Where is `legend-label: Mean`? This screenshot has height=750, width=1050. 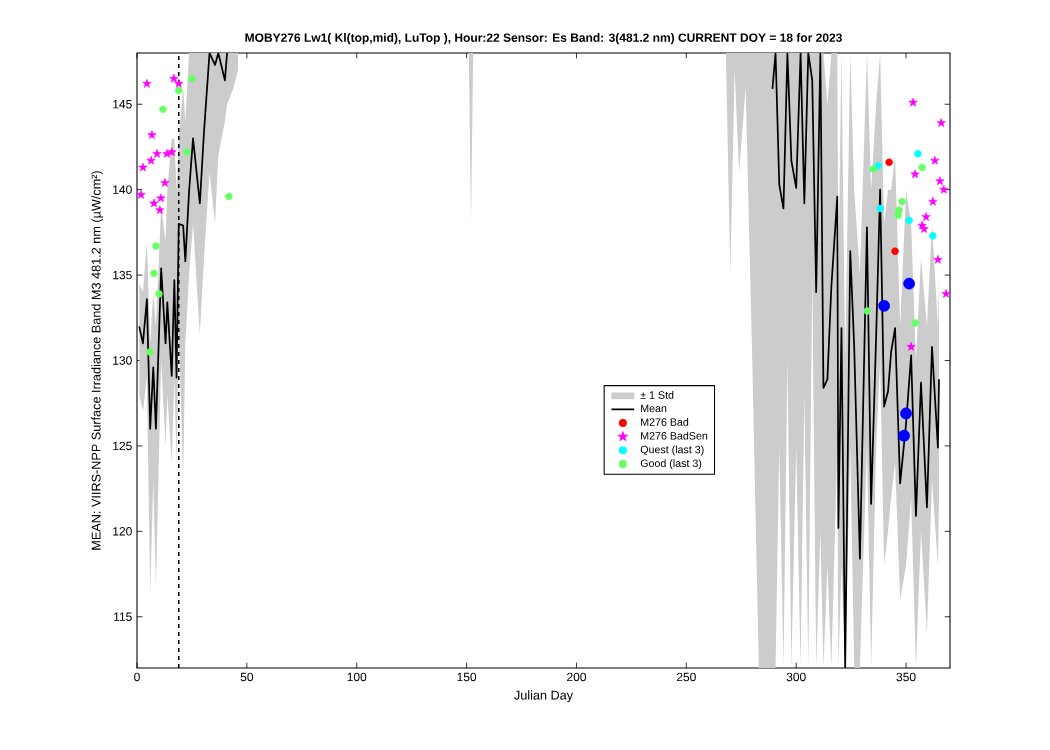 legend-label: Mean is located at coordinates (654, 408).